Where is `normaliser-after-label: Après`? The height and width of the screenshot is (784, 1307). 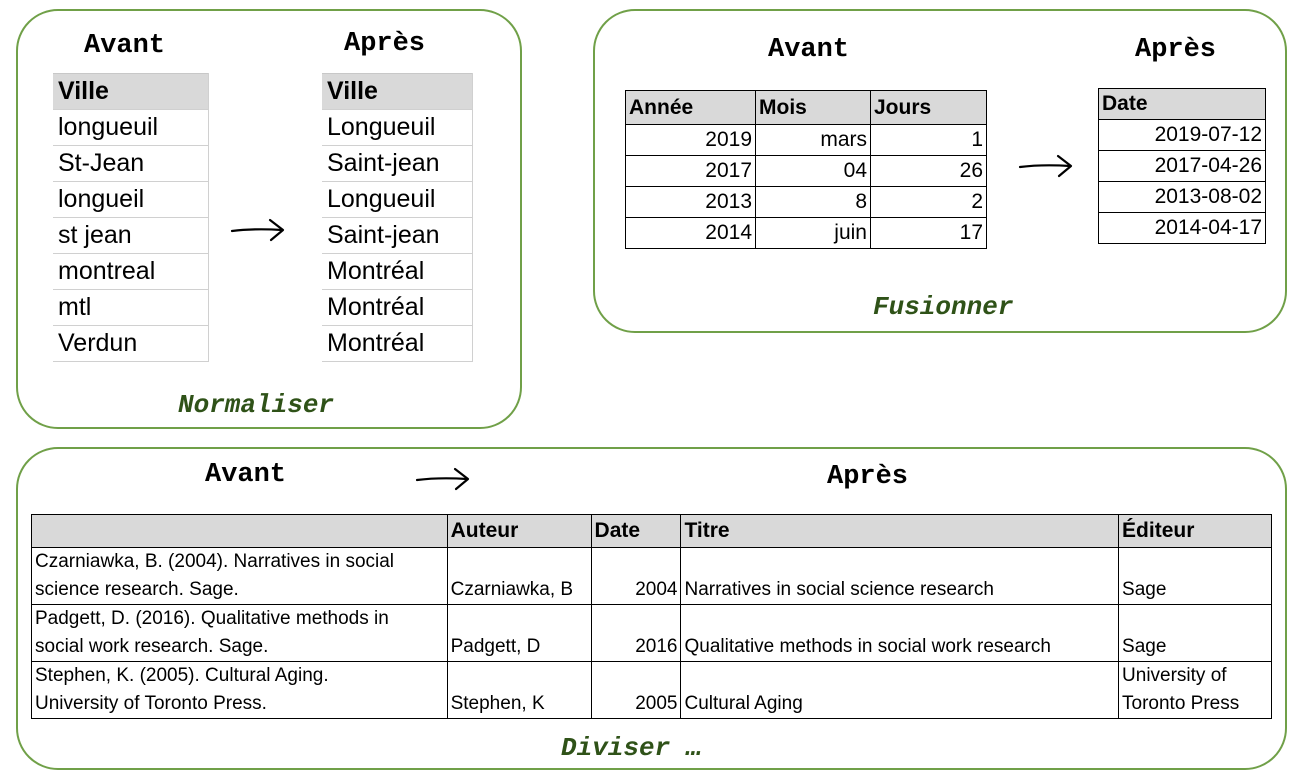
normaliser-after-label: Après is located at coordinates (385, 44).